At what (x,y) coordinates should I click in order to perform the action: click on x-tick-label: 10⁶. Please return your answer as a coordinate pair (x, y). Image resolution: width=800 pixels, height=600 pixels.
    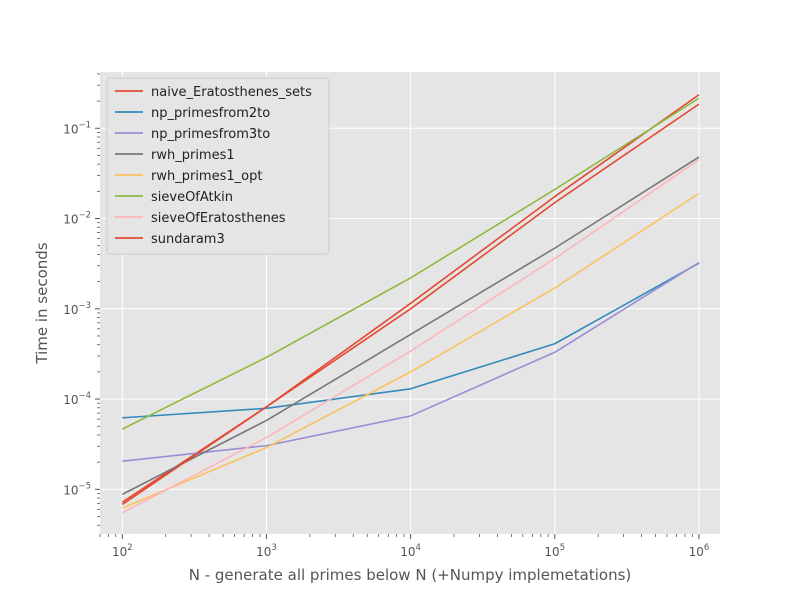
    Looking at the image, I should click on (699, 551).